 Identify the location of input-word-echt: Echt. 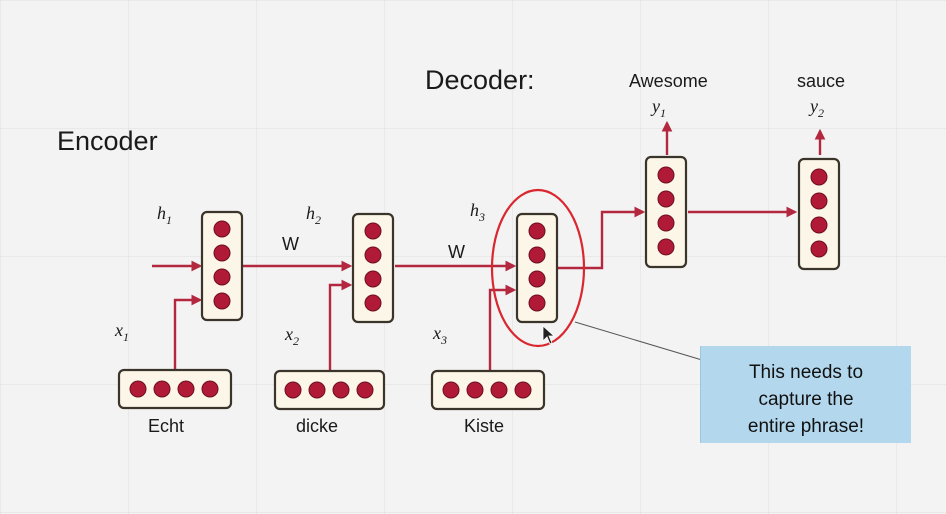
(166, 426).